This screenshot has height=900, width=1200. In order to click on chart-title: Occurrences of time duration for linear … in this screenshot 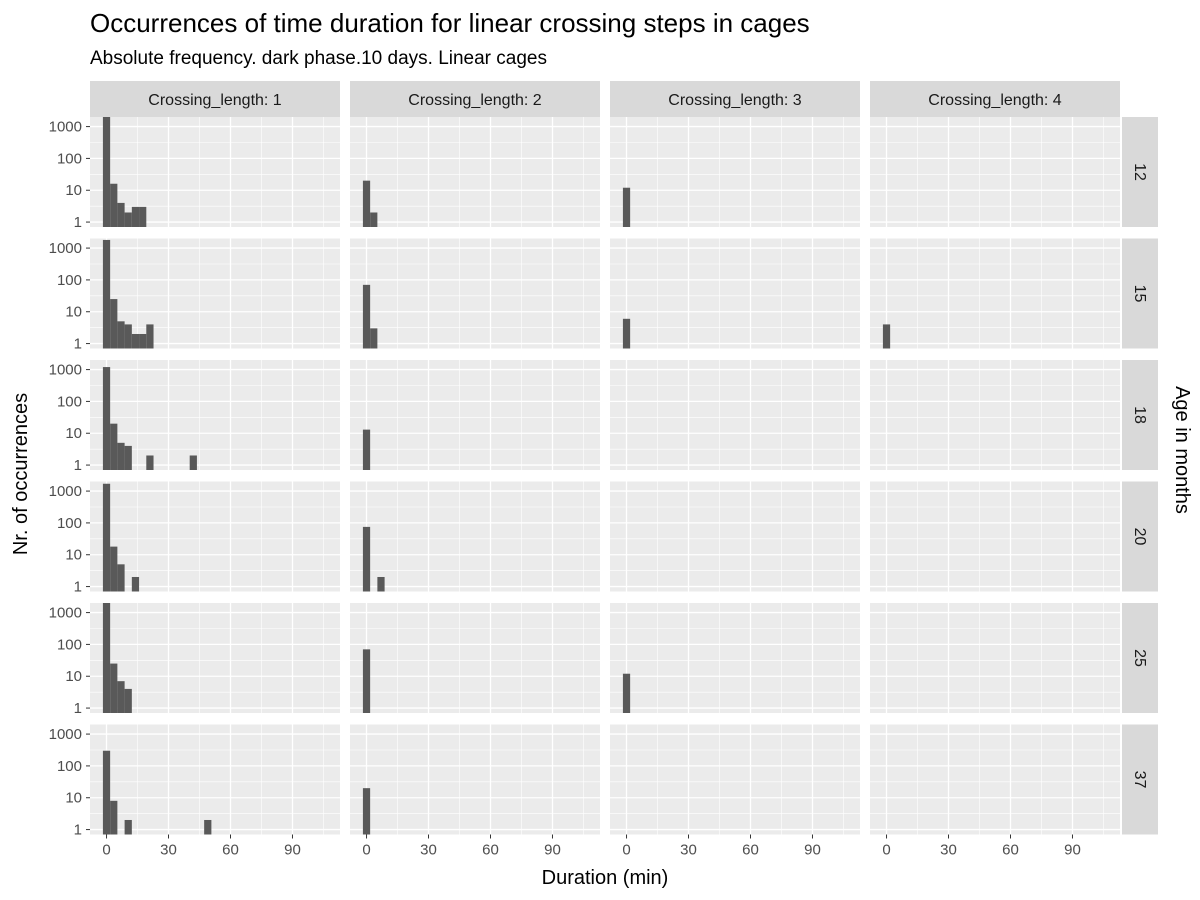, I will do `click(450, 23)`.